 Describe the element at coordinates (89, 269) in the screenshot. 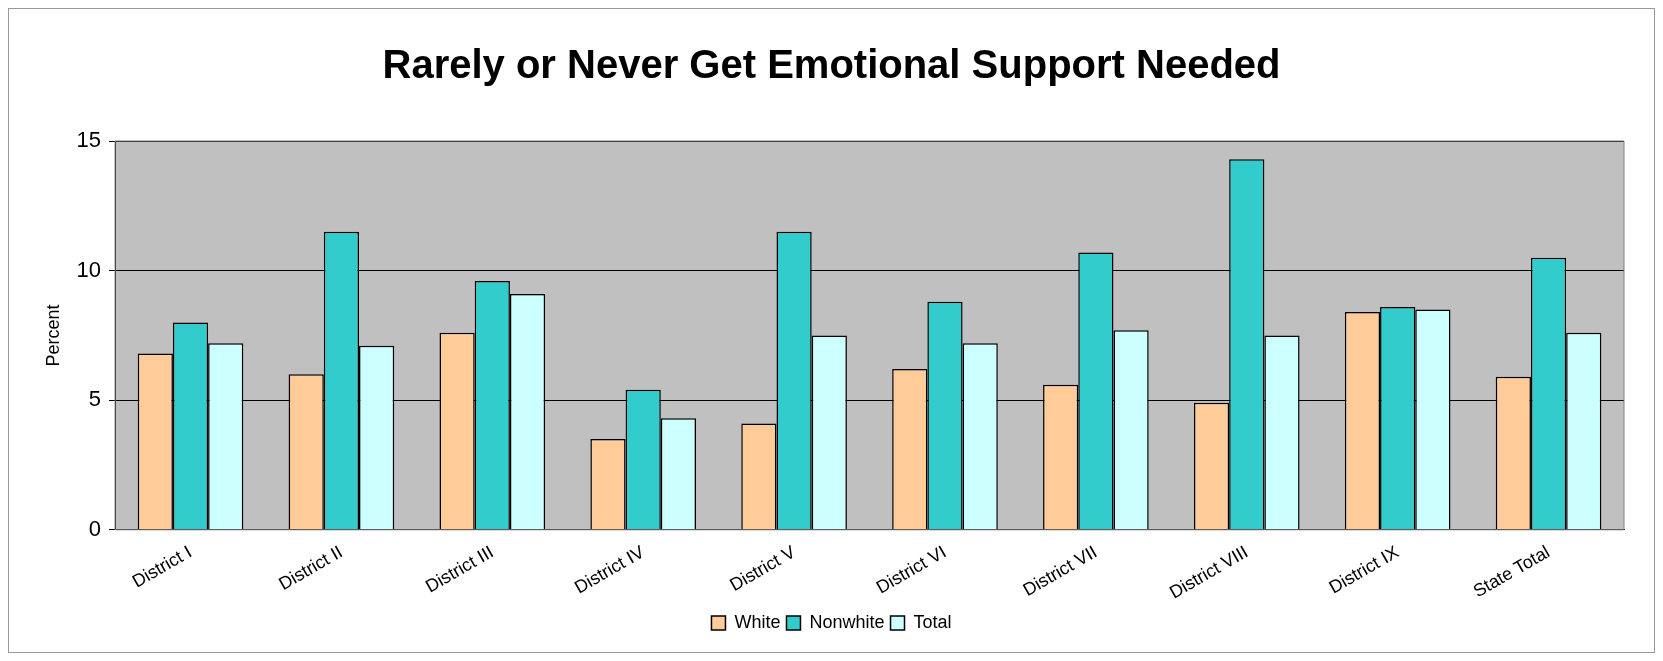

I see `y-tick-label: 10` at that location.